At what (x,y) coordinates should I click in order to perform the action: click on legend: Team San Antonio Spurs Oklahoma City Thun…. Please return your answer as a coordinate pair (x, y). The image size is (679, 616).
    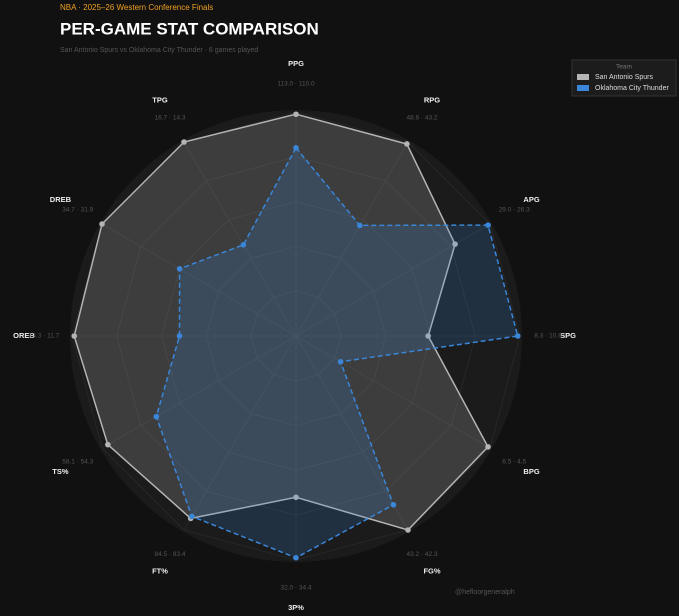
    Looking at the image, I should click on (624, 78).